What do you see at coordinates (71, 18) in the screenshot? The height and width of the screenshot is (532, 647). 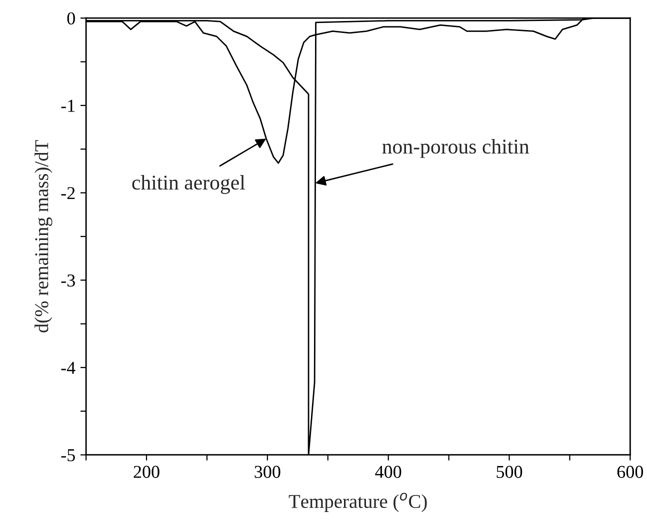 I see `y-tick-label: 0` at bounding box center [71, 18].